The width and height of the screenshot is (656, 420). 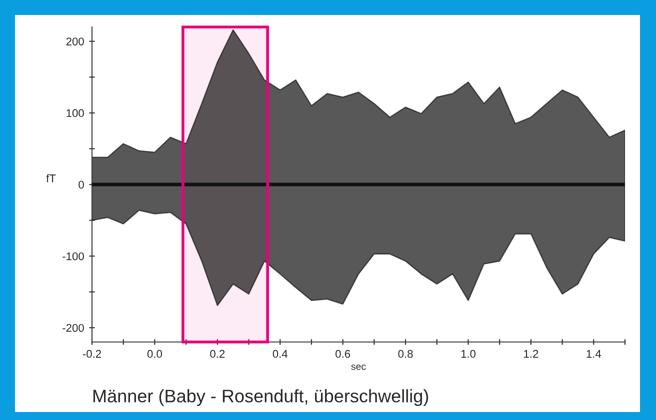 I want to click on text: Männer (Baby - Rosenduft, überschwellig), so click(x=260, y=397).